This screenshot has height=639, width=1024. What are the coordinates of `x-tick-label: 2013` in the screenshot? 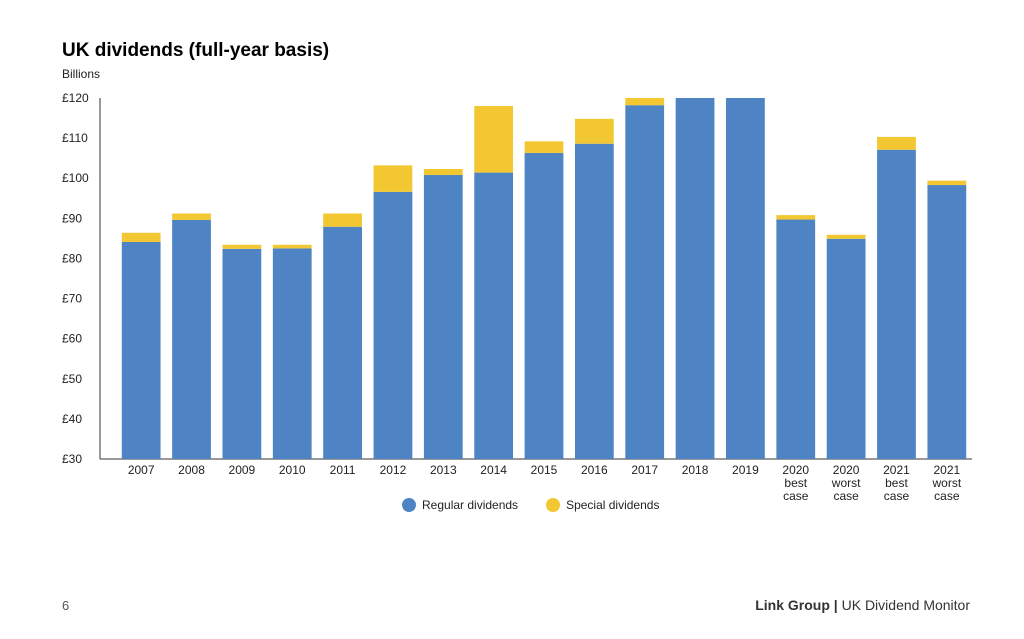 It's located at (443, 470).